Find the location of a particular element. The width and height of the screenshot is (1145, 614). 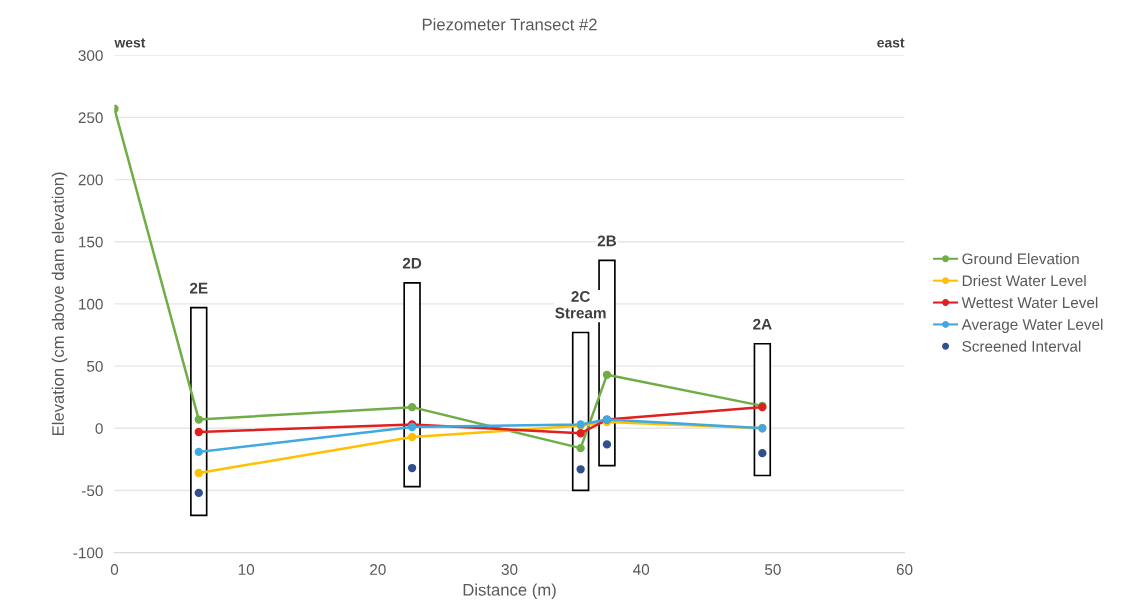

y-tick-label: 0 is located at coordinates (99, 428).